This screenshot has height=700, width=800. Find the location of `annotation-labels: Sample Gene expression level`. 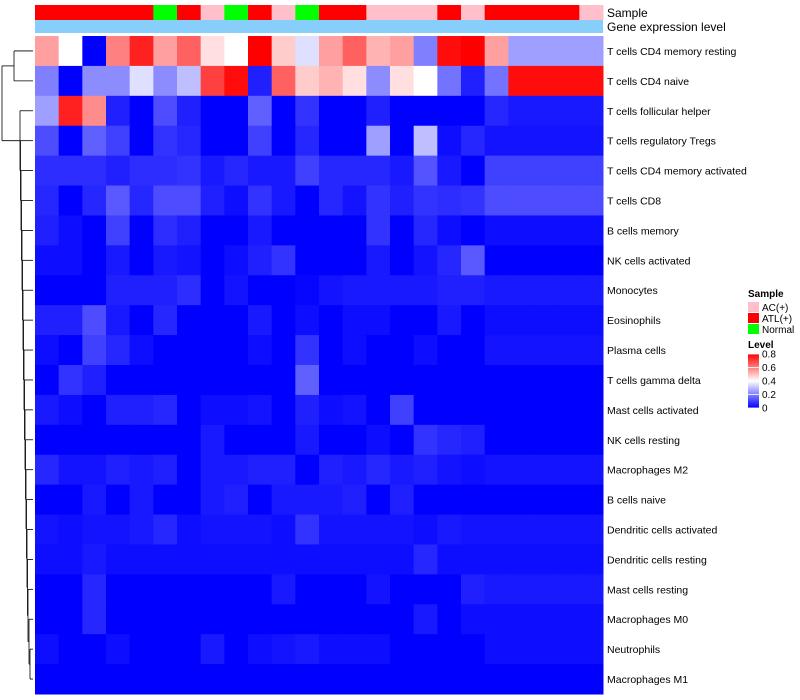

annotation-labels: Sample Gene expression level is located at coordinates (666, 20).